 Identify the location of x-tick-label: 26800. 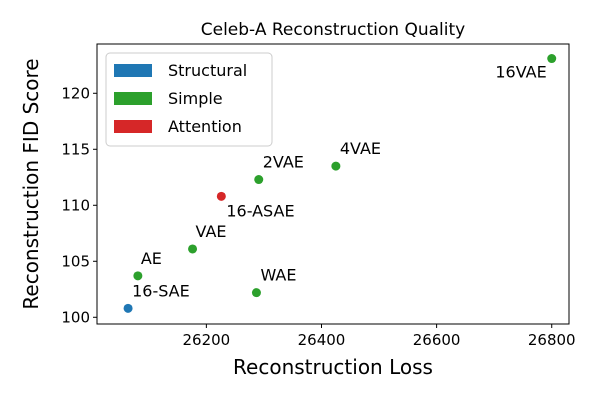
(552, 340).